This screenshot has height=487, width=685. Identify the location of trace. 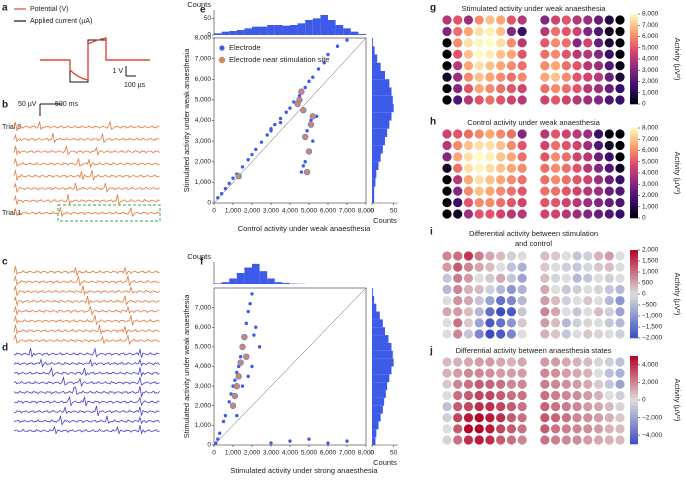
(86, 339).